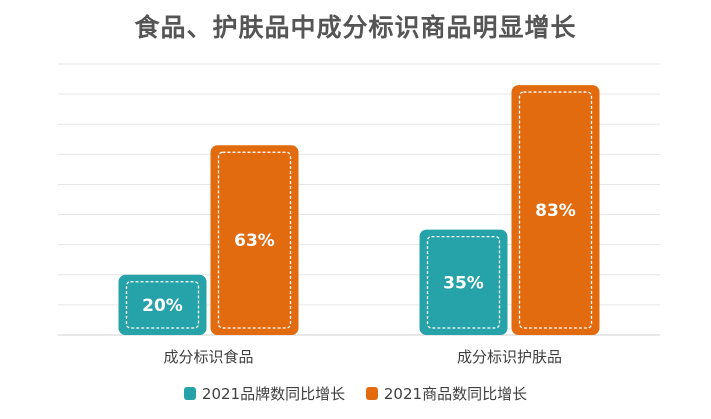  I want to click on legend-label-product: 2021商品数同比增长, so click(455, 394).